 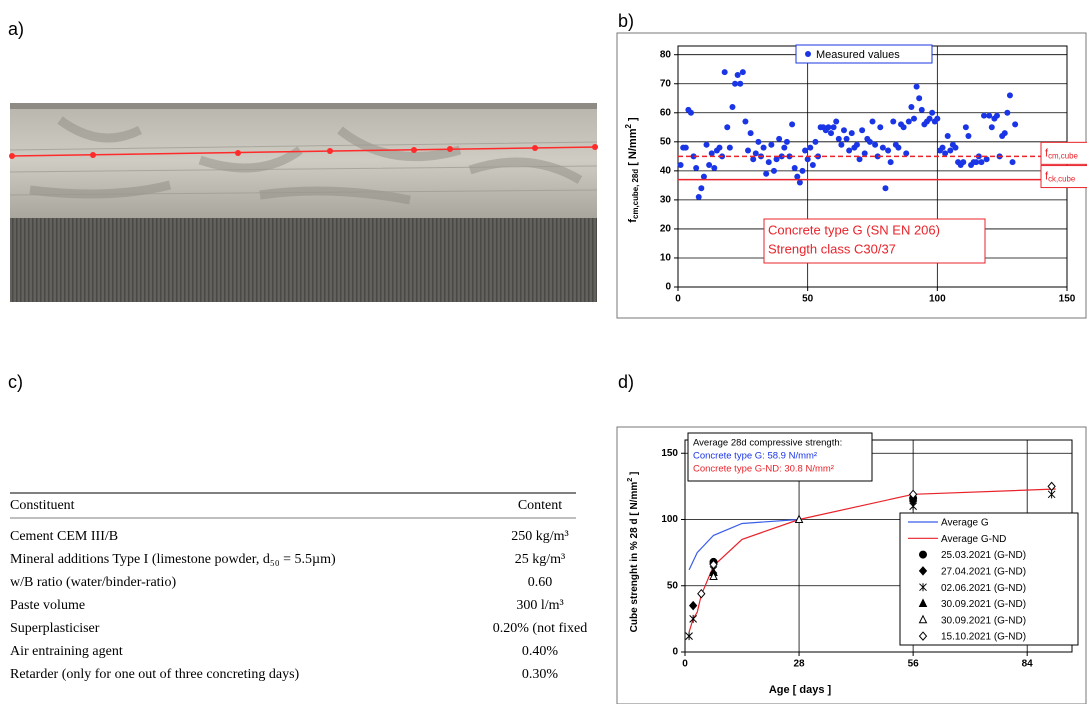 What do you see at coordinates (47, 605) in the screenshot?
I see `table-cell: Paste volume` at bounding box center [47, 605].